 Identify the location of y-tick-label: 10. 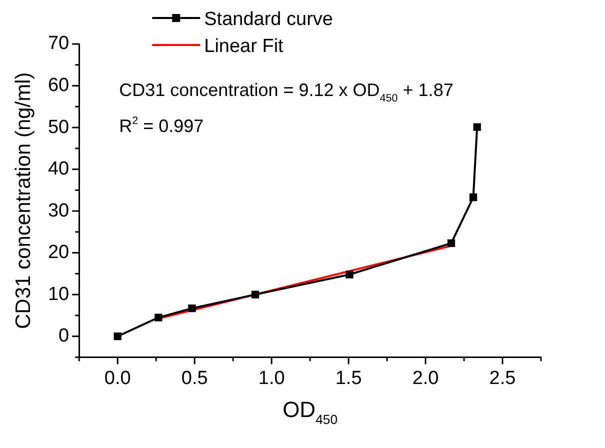
(59, 294).